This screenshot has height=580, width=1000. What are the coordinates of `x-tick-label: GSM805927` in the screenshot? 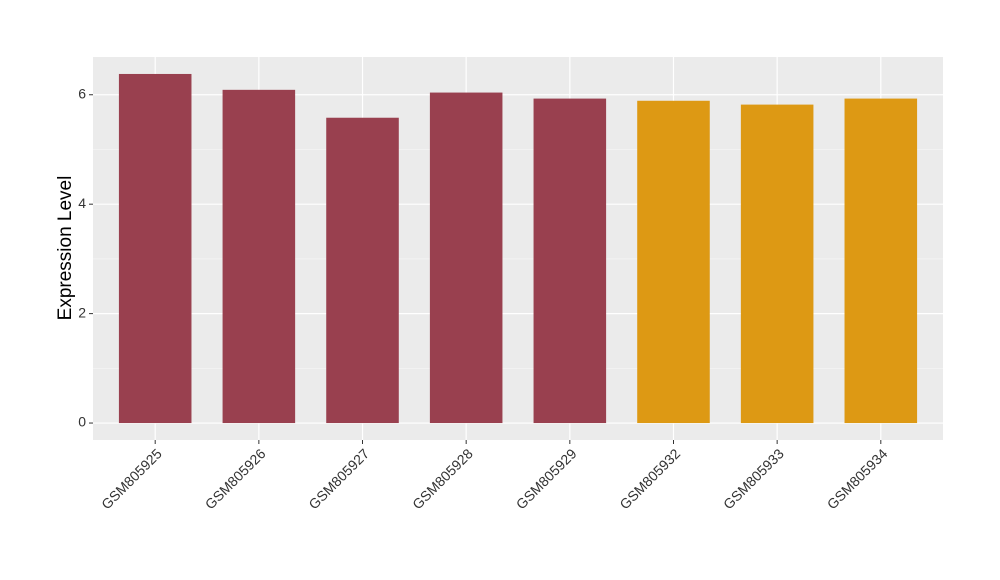 It's located at (338, 478).